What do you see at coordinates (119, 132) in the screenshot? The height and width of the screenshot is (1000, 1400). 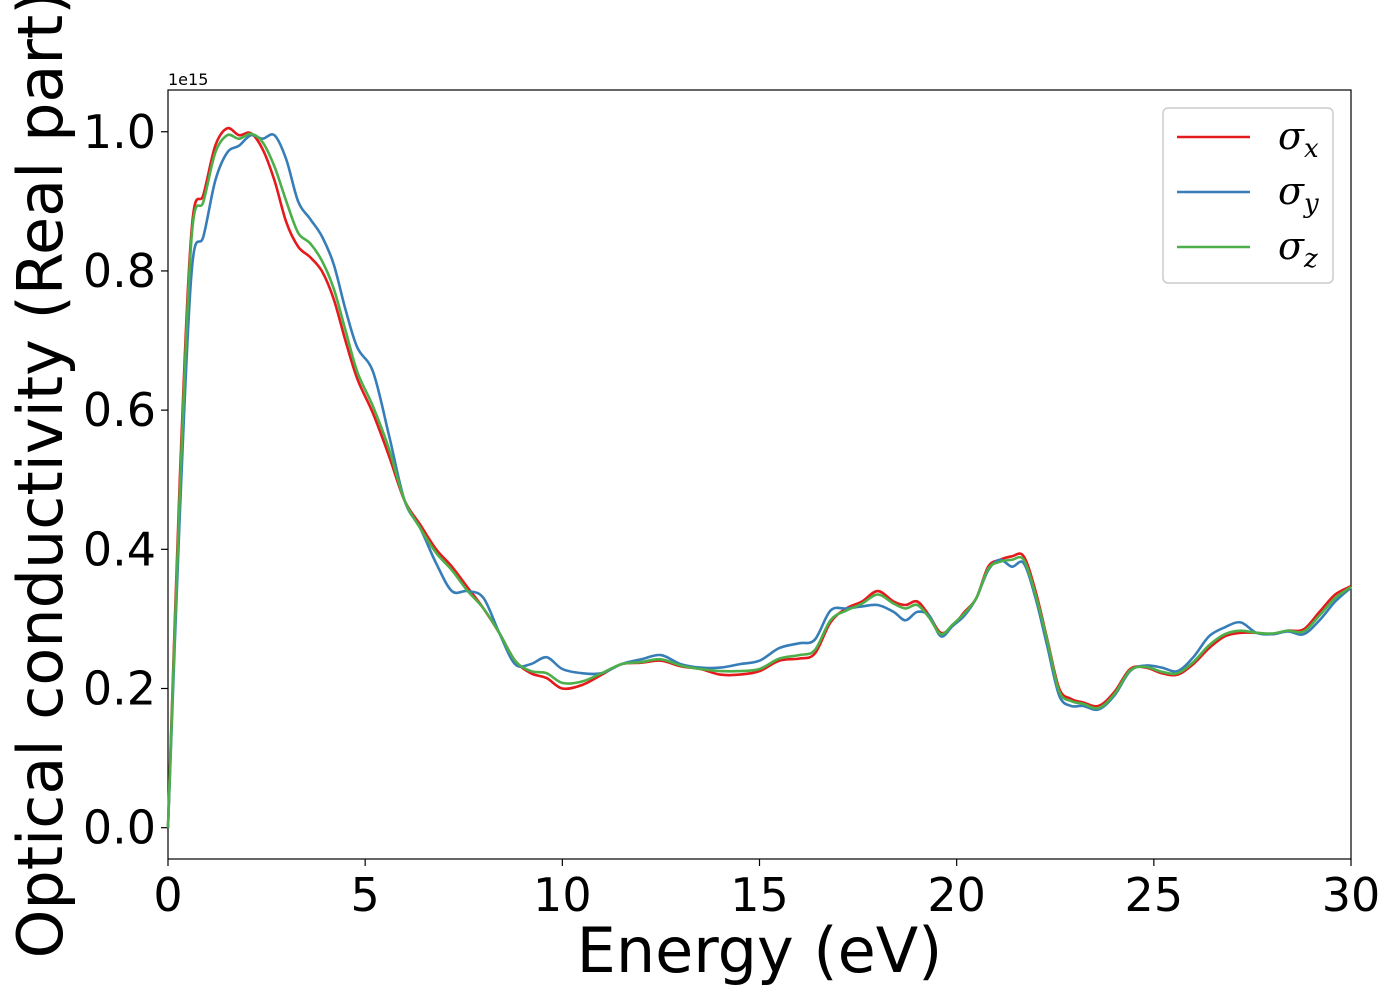 I see `y-tick-label: 1.0` at bounding box center [119, 132].